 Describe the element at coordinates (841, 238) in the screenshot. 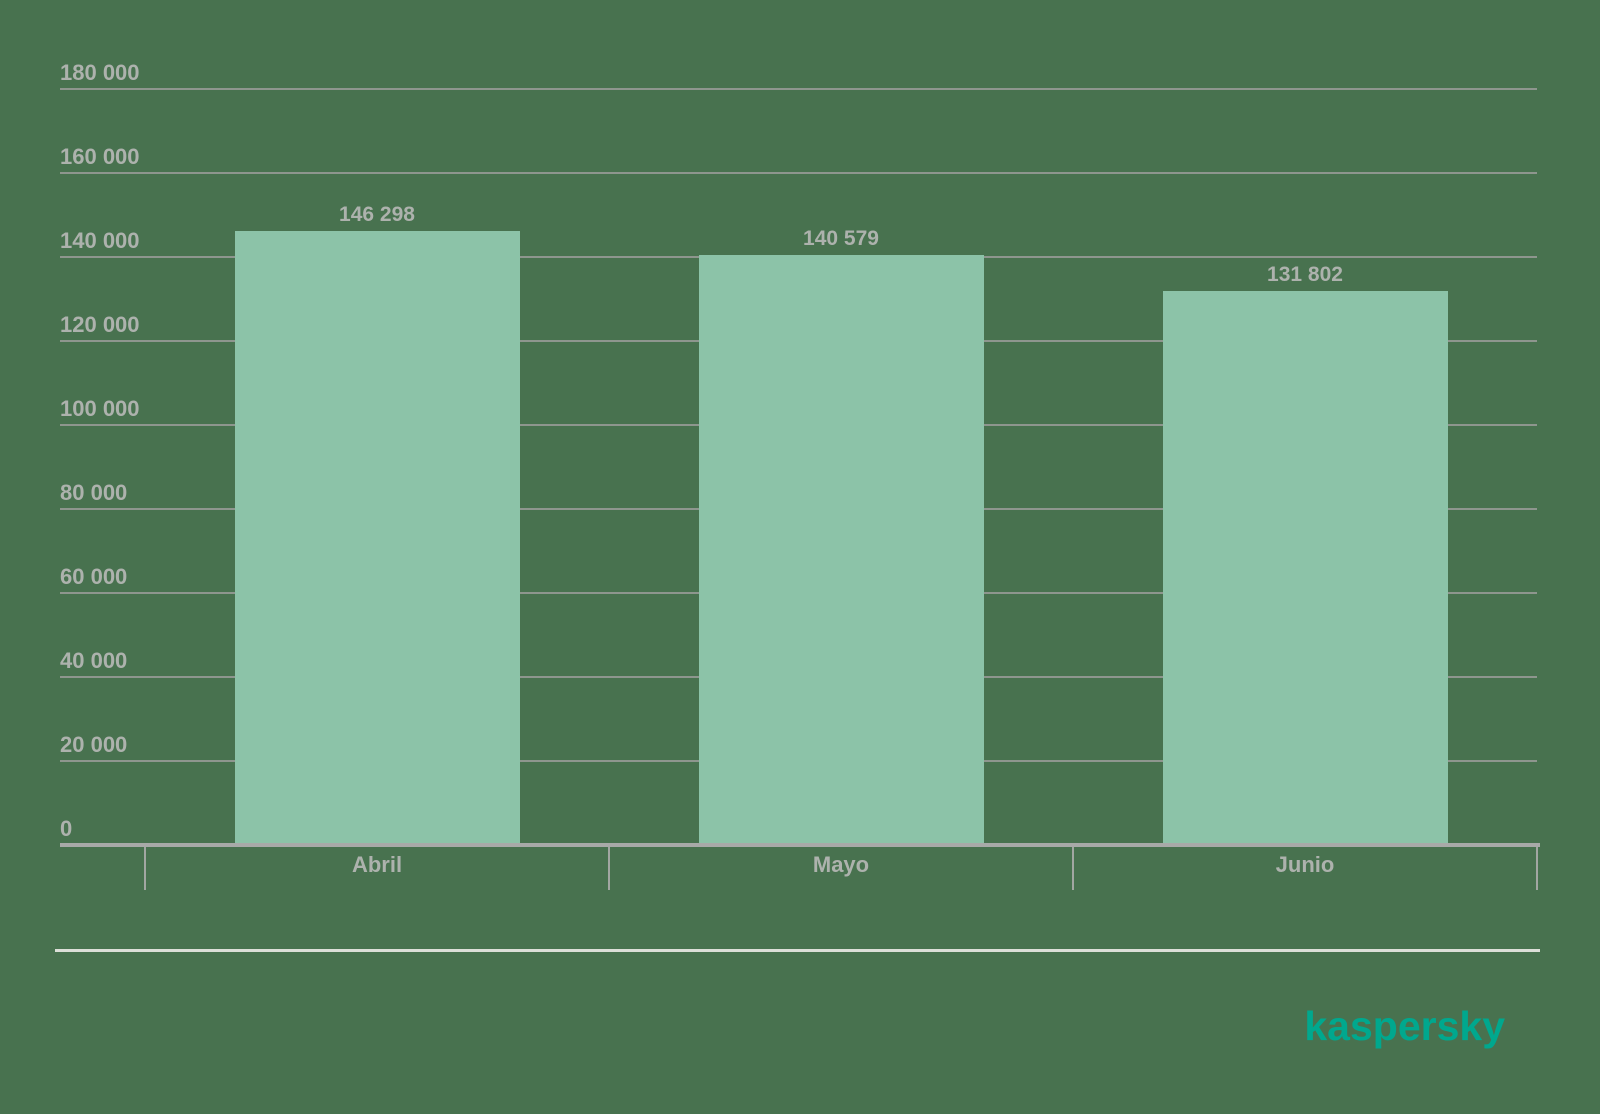

I see `bar-value-label: 140 579` at that location.